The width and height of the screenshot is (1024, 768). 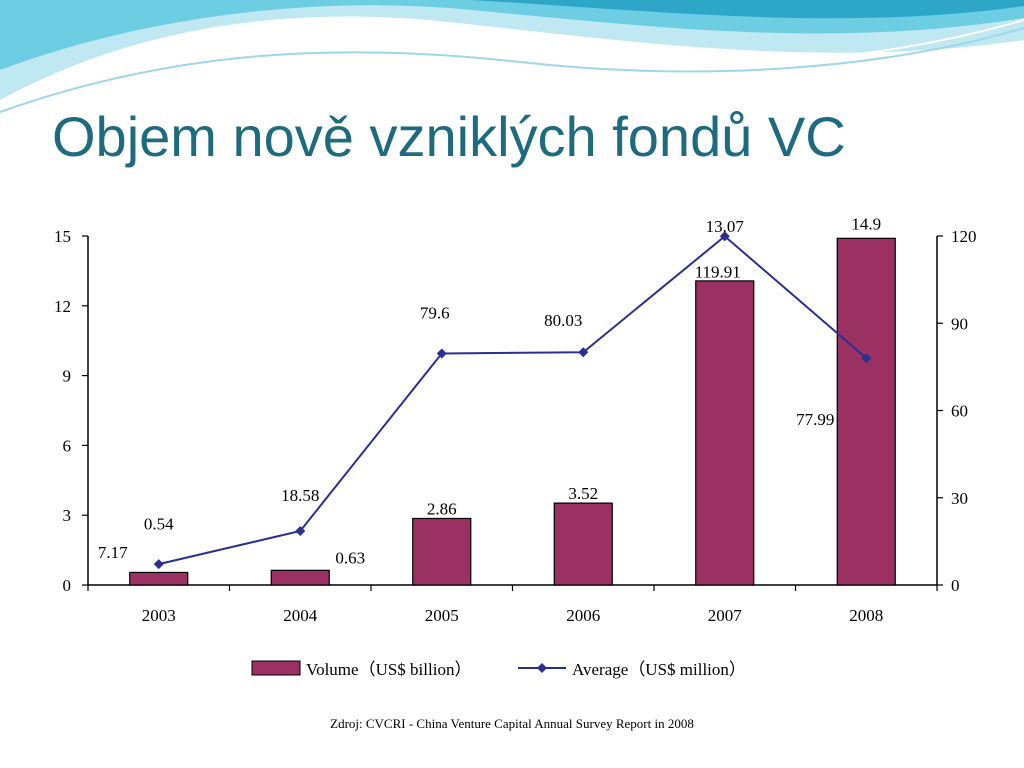 What do you see at coordinates (113, 552) in the screenshot?
I see `average-data-label: 7.17` at bounding box center [113, 552].